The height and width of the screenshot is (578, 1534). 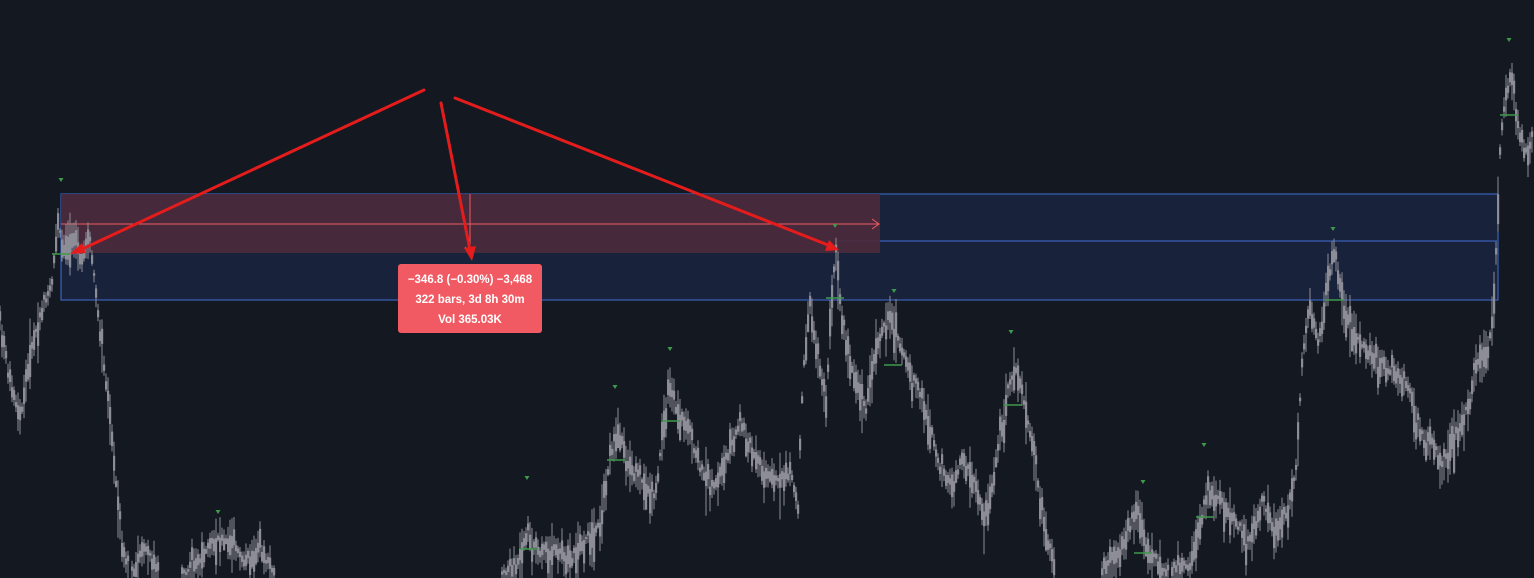 I want to click on annotation-arrow-right, so click(x=641, y=171).